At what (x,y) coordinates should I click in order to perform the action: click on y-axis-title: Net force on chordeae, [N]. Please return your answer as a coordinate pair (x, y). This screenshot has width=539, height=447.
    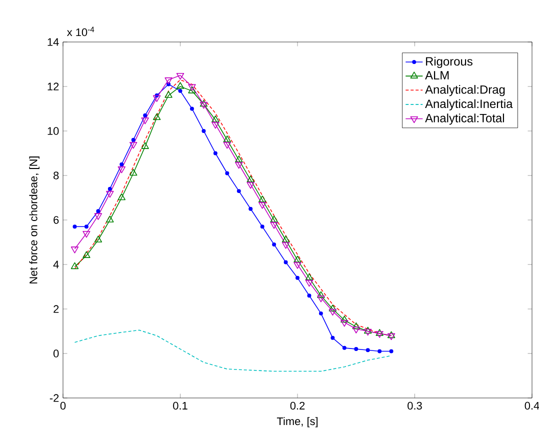
    Looking at the image, I should click on (34, 220).